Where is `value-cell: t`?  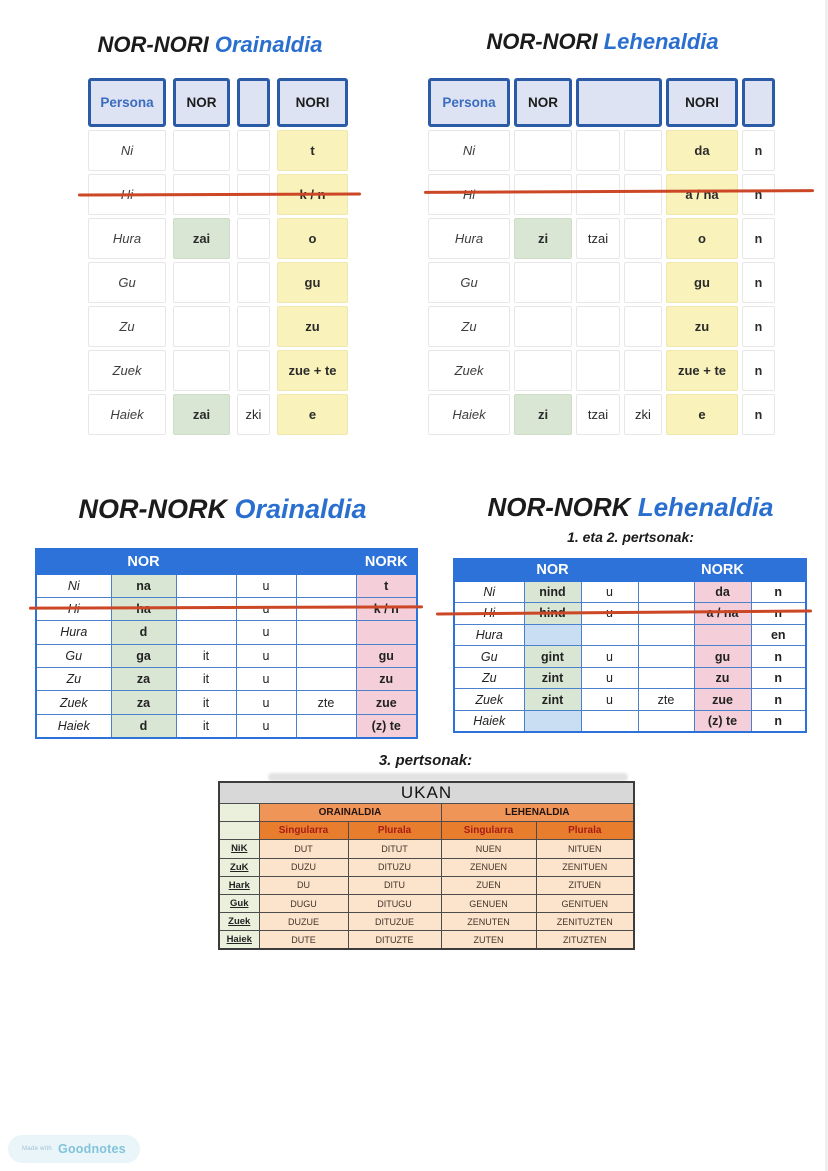
value-cell: t is located at coordinates (312, 150).